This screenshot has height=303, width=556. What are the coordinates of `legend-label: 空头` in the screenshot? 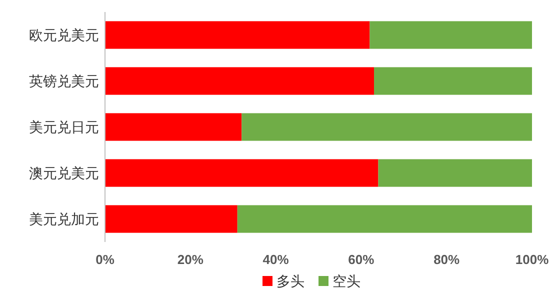 It's located at (346, 281).